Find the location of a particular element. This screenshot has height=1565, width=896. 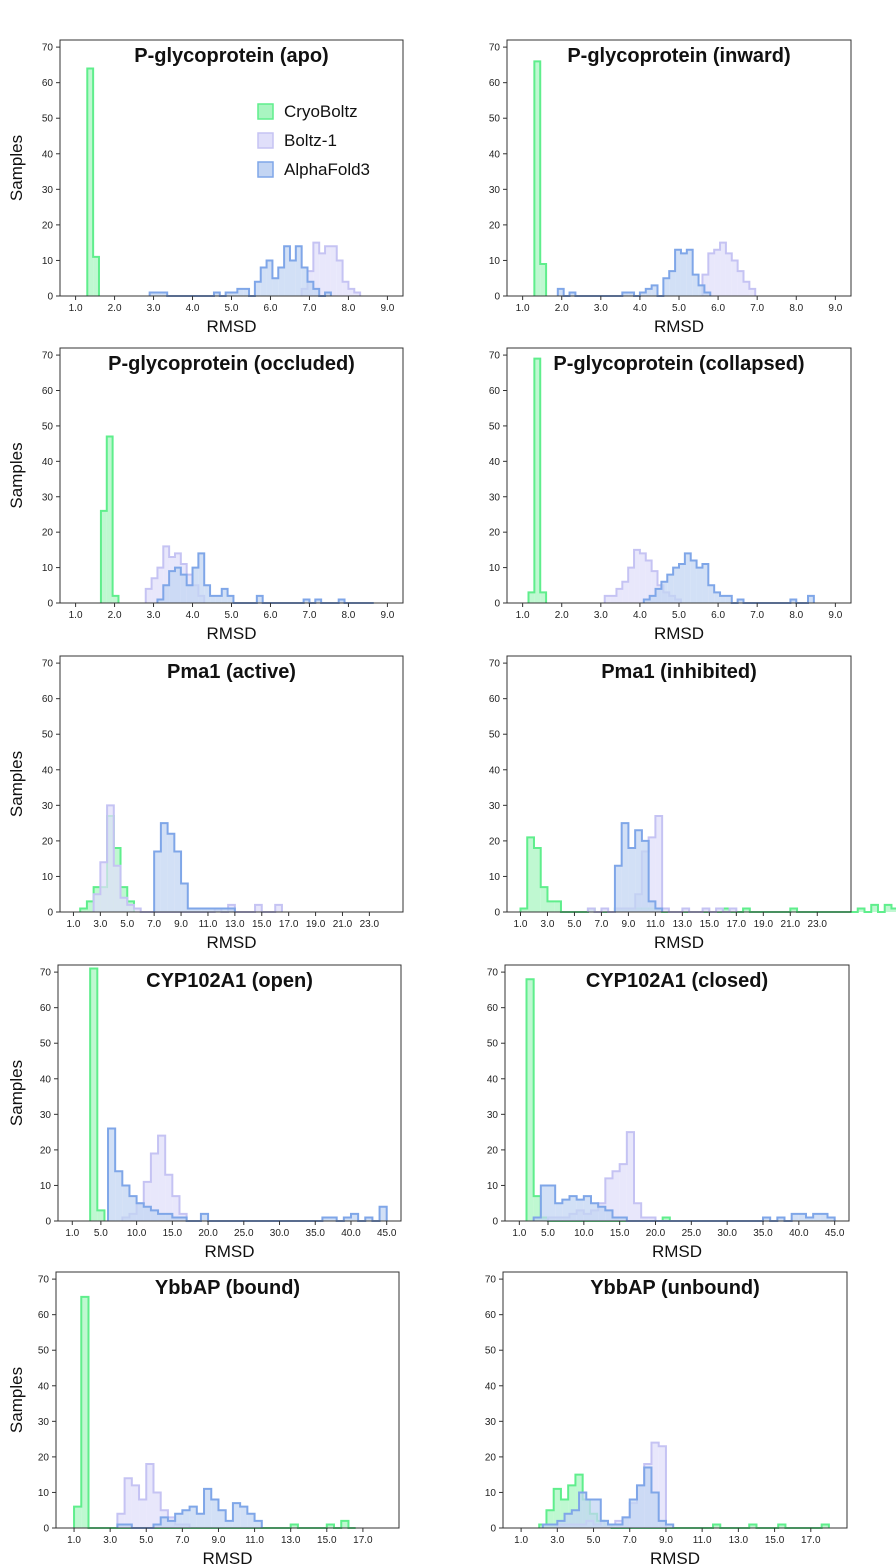

x-tick-label: 20.0 is located at coordinates (208, 1233).